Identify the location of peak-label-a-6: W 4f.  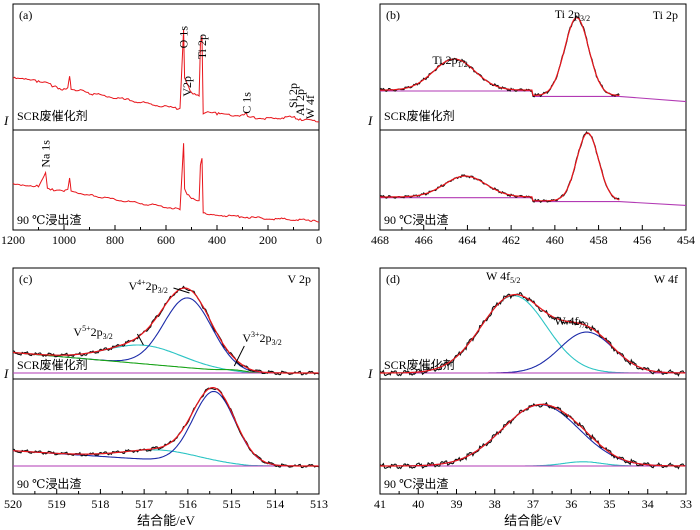
(310, 107).